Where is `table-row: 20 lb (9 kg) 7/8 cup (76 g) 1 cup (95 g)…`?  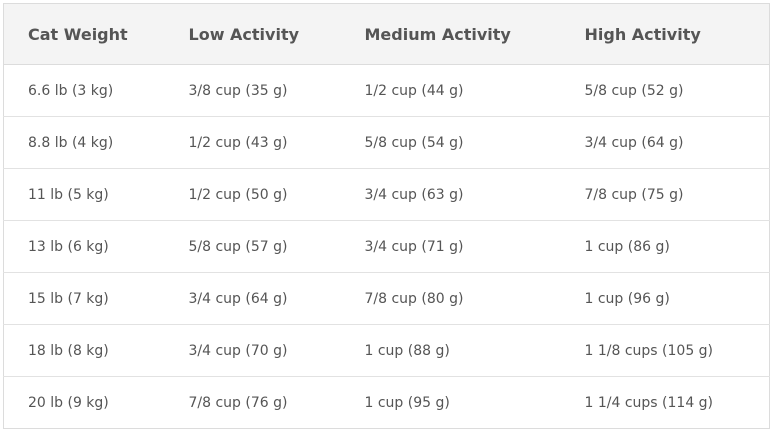 table-row: 20 lb (9 kg) 7/8 cup (76 g) 1 cup (95 g)… is located at coordinates (387, 403).